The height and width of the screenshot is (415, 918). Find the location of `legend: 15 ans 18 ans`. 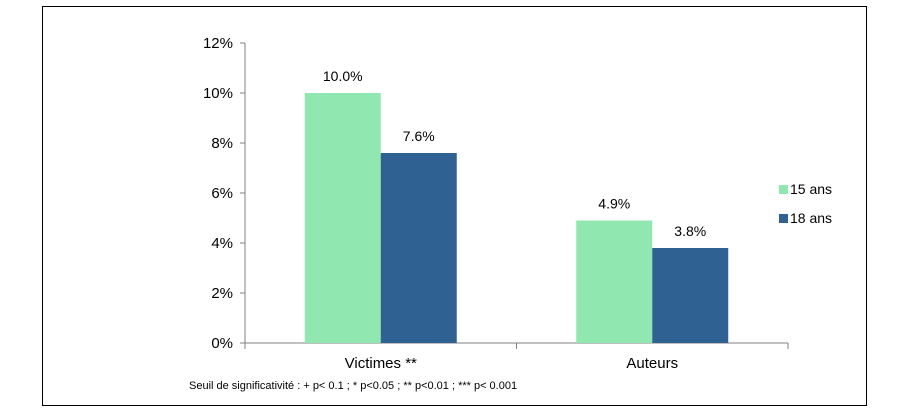

legend: 15 ans 18 ans is located at coordinates (805, 203).